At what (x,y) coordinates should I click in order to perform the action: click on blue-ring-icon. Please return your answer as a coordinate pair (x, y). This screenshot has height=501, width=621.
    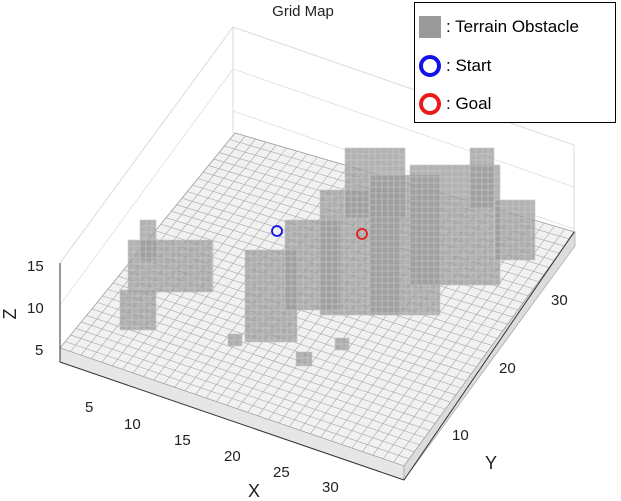
    Looking at the image, I should click on (430, 66).